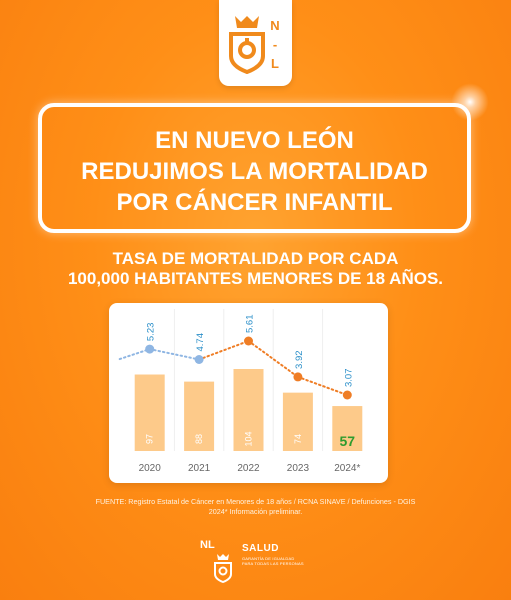  What do you see at coordinates (248, 468) in the screenshot?
I see `x-tick-label: 2022` at bounding box center [248, 468].